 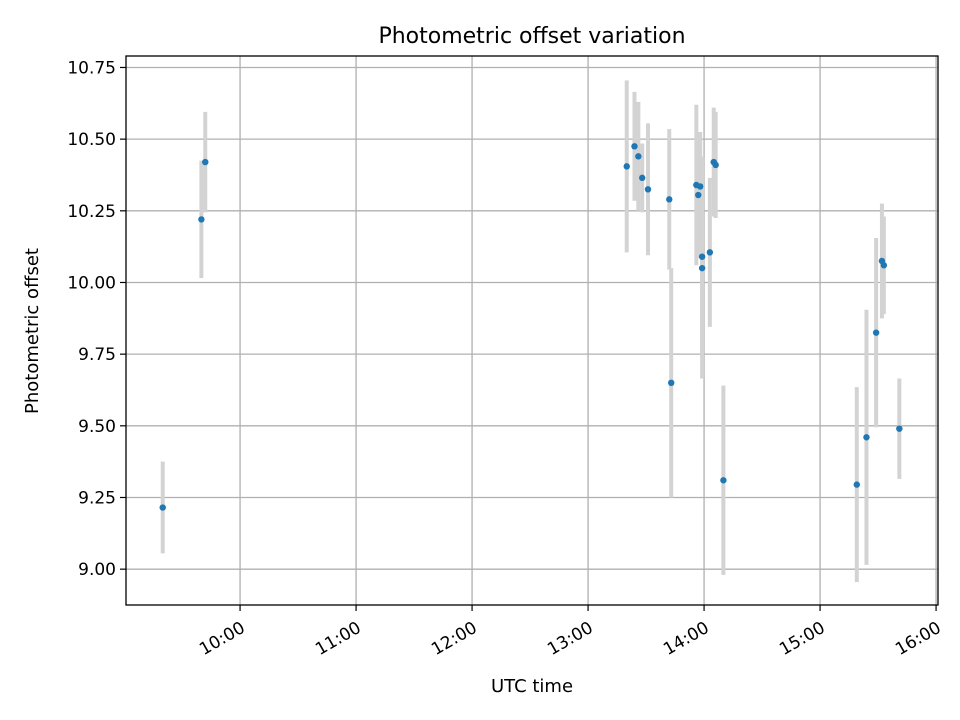 I want to click on y-tick-label: 9.50, so click(x=97, y=427).